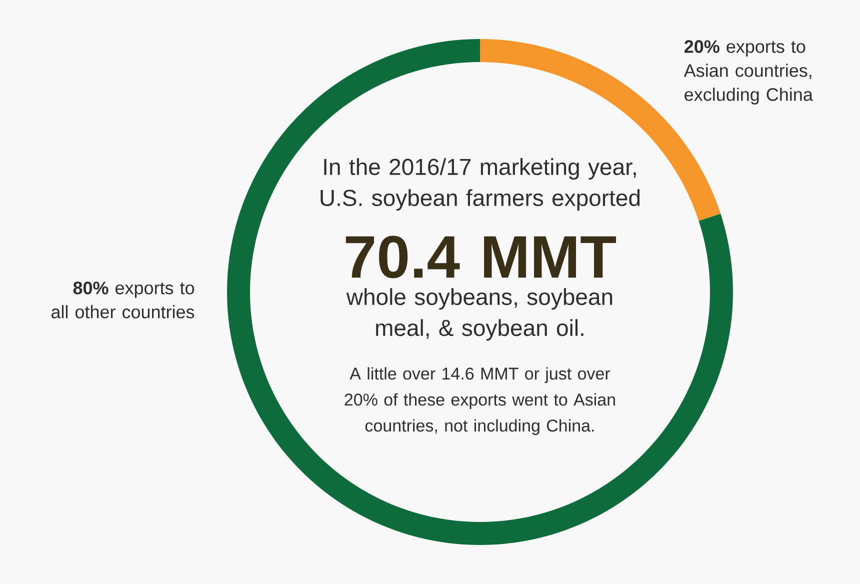 The height and width of the screenshot is (584, 860). I want to click on text: 70.4 MMT, so click(481, 257).